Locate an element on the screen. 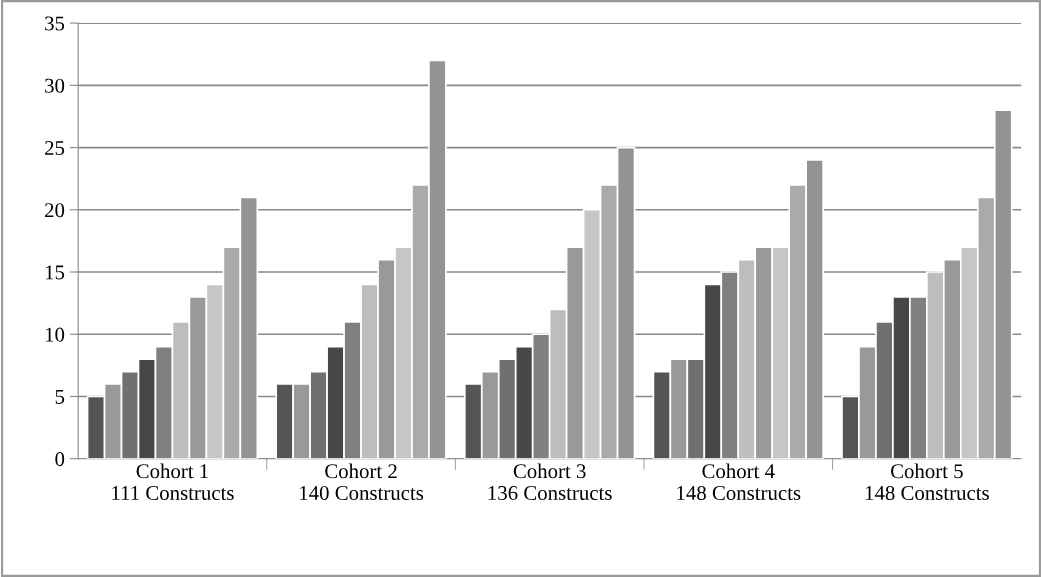 This screenshot has height=577, width=1042. y-tick-label: 25 is located at coordinates (55, 147).